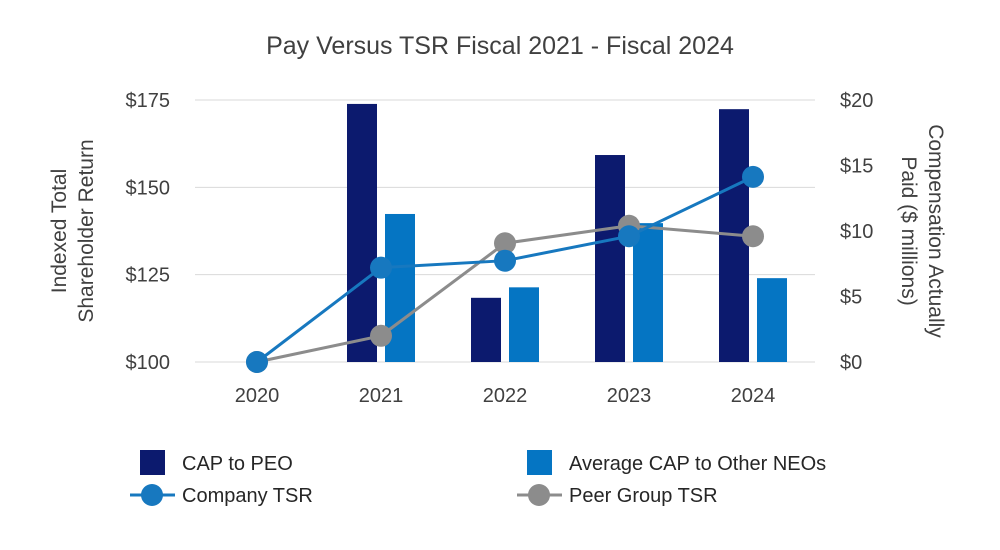  Describe the element at coordinates (935, 231) in the screenshot. I see `axis-label-line: Compensation Actually` at that location.